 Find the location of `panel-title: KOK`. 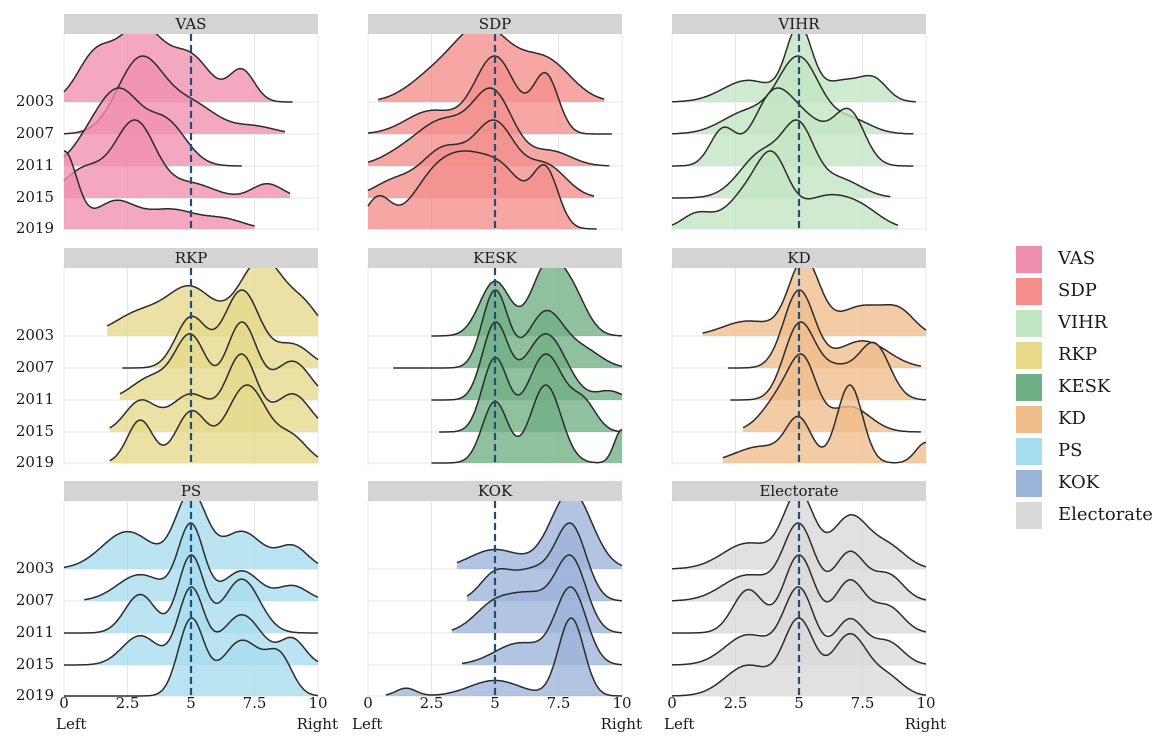

panel-title: KOK is located at coordinates (495, 491).